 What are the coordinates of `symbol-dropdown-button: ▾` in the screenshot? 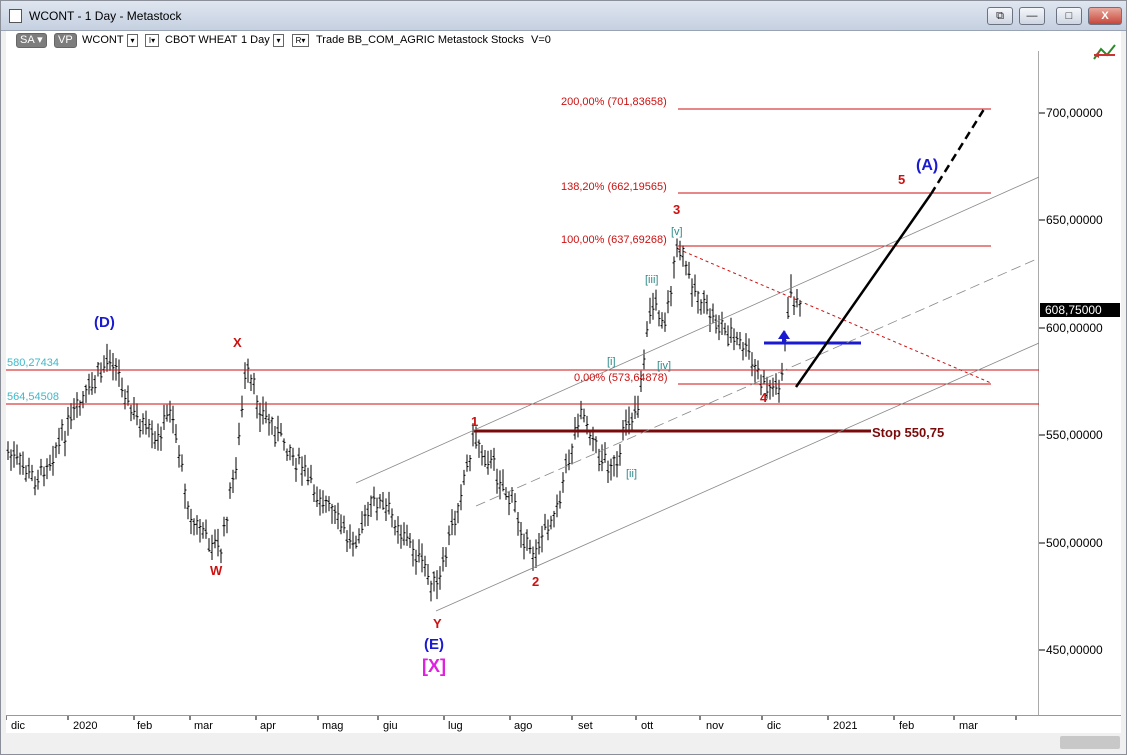 It's located at (132, 40).